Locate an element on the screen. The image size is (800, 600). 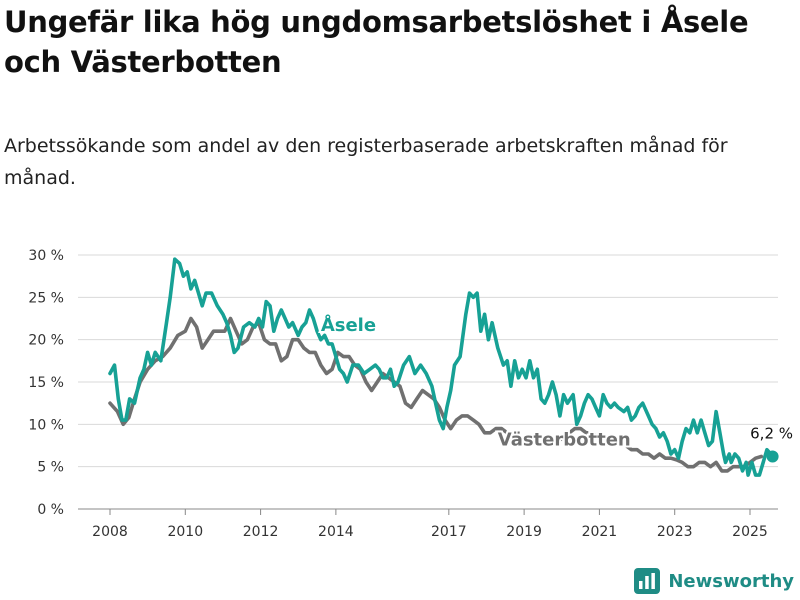
x-tick-label: 2012 is located at coordinates (261, 532).